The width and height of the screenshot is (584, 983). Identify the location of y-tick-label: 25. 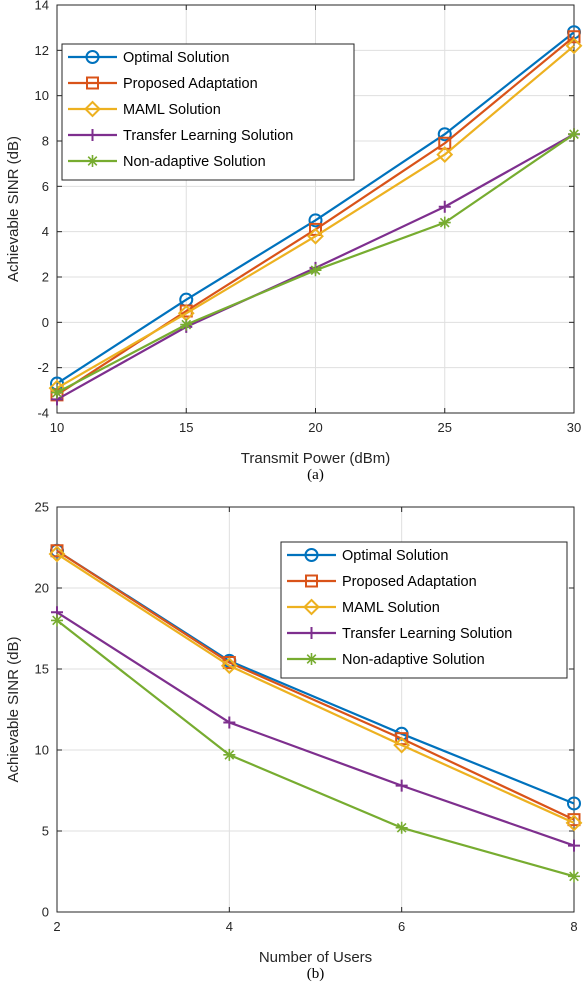
(42, 507).